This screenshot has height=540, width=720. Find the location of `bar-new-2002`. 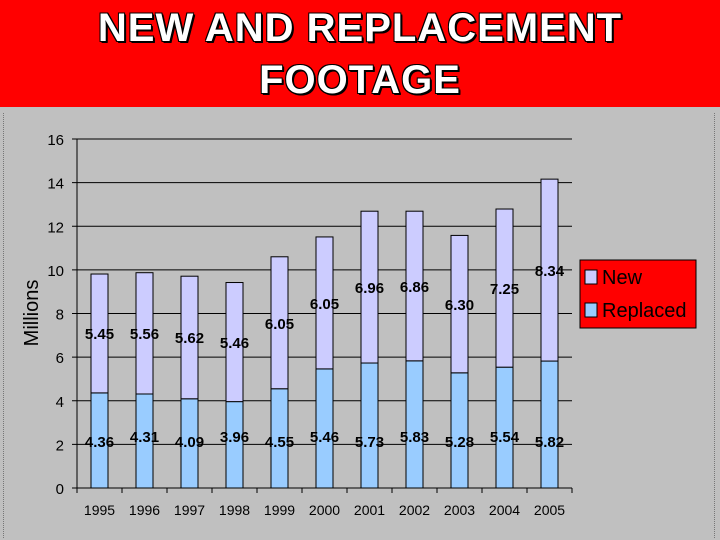

bar-new-2002 is located at coordinates (414, 286).